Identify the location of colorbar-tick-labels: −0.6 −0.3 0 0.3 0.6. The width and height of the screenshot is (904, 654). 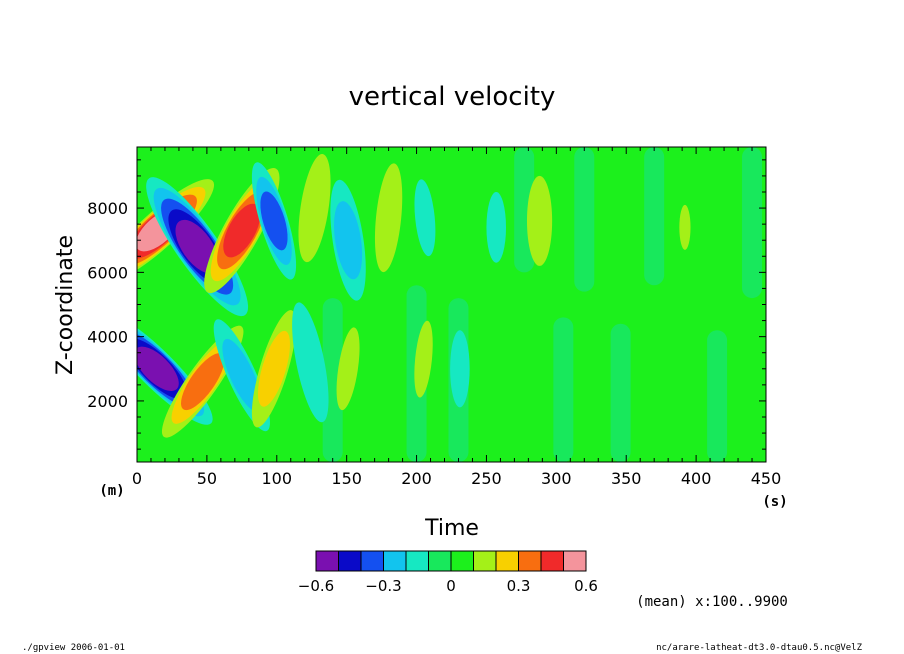
(448, 586).